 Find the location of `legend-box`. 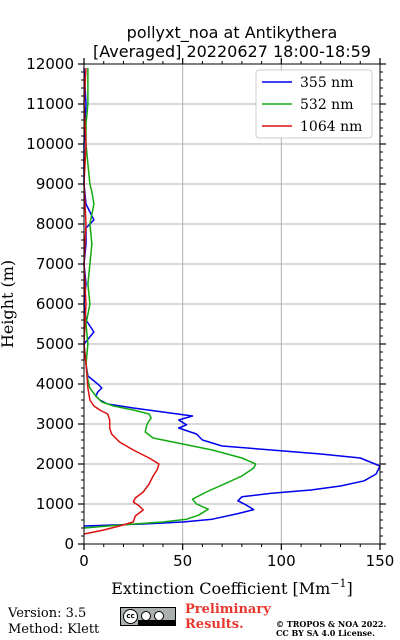

legend-box is located at coordinates (314, 104).